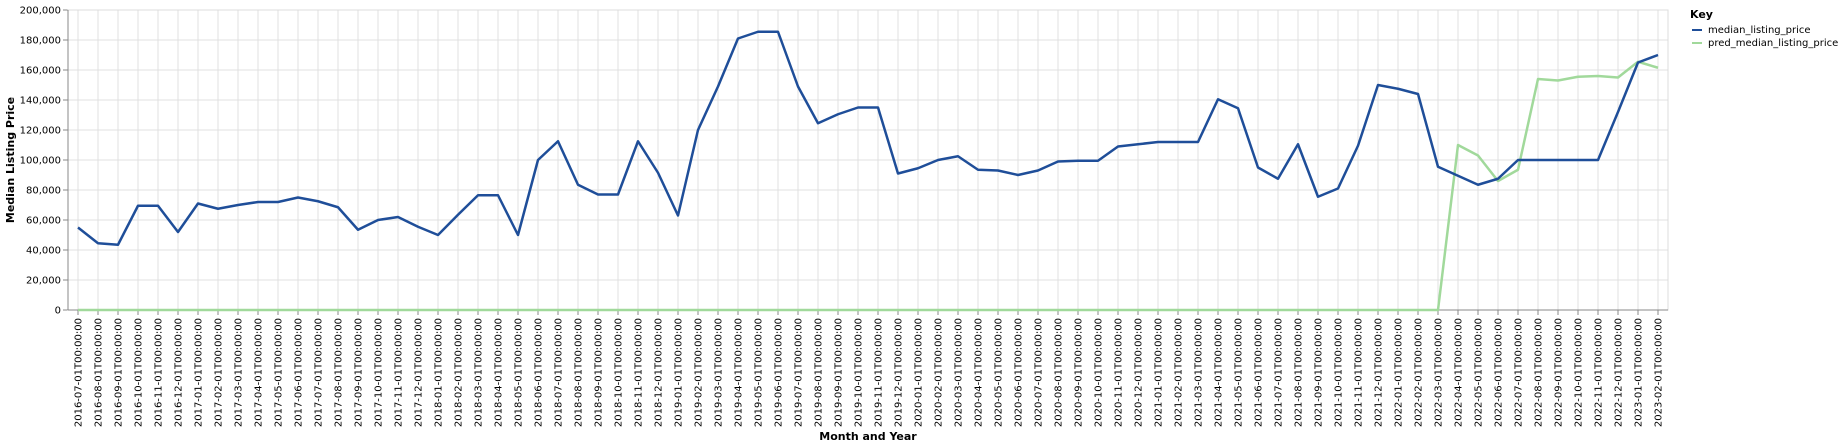 The height and width of the screenshot is (447, 1839). I want to click on x-tick-label: 2019-03-01T00:00:00, so click(719, 372).